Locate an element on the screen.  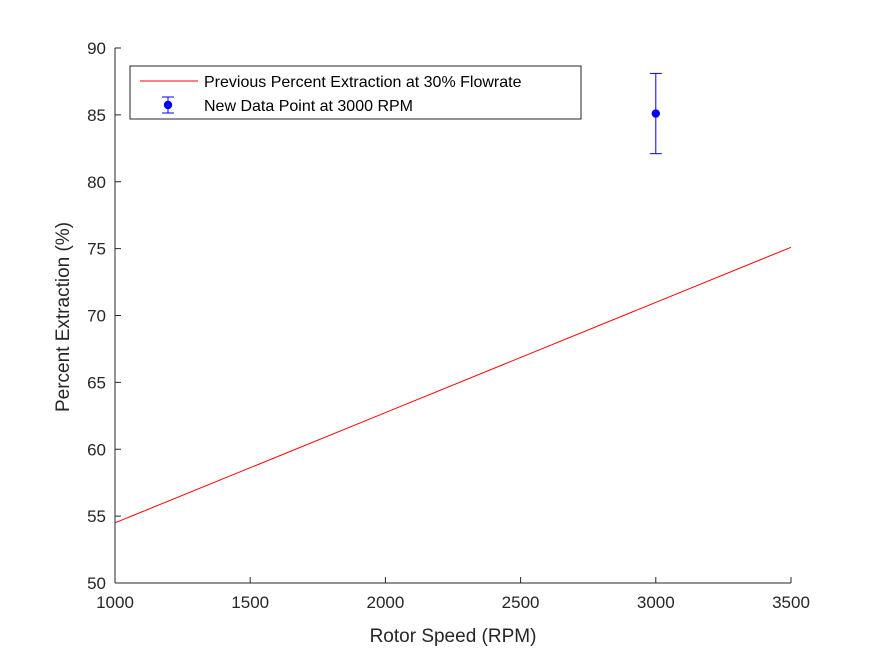
y-tick-label: 65 is located at coordinates (96, 382).